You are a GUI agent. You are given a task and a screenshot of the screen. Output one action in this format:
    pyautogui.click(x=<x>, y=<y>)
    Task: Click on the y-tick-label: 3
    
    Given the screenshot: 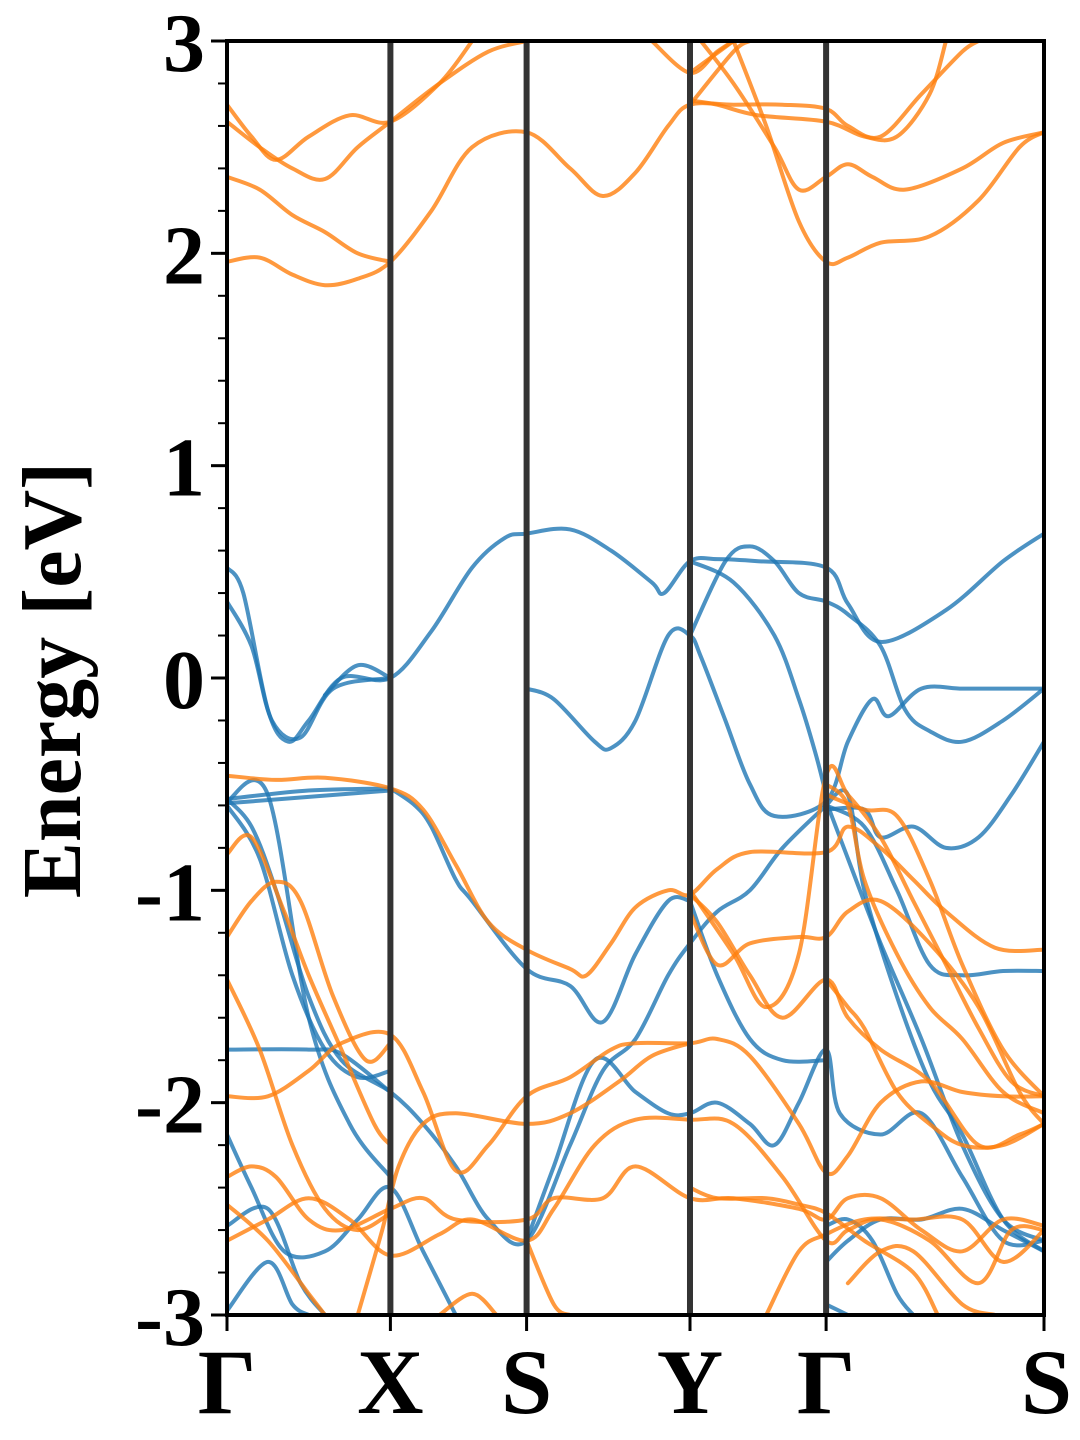 What is the action you would take?
    pyautogui.click(x=184, y=45)
    